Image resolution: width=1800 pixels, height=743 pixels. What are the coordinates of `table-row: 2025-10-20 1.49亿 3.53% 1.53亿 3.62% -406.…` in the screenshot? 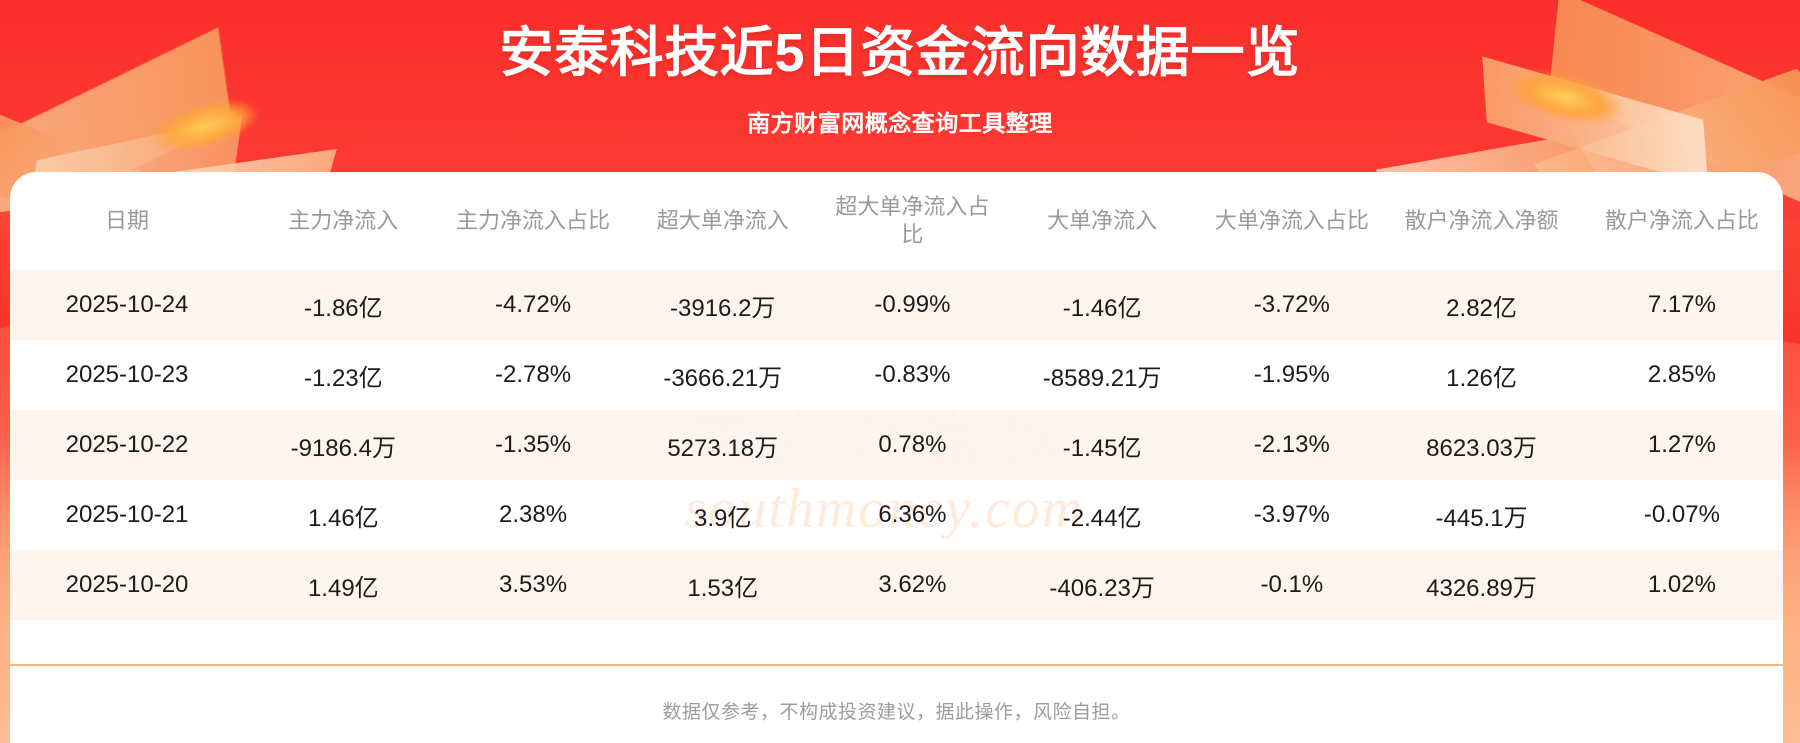 It's located at (896, 585).